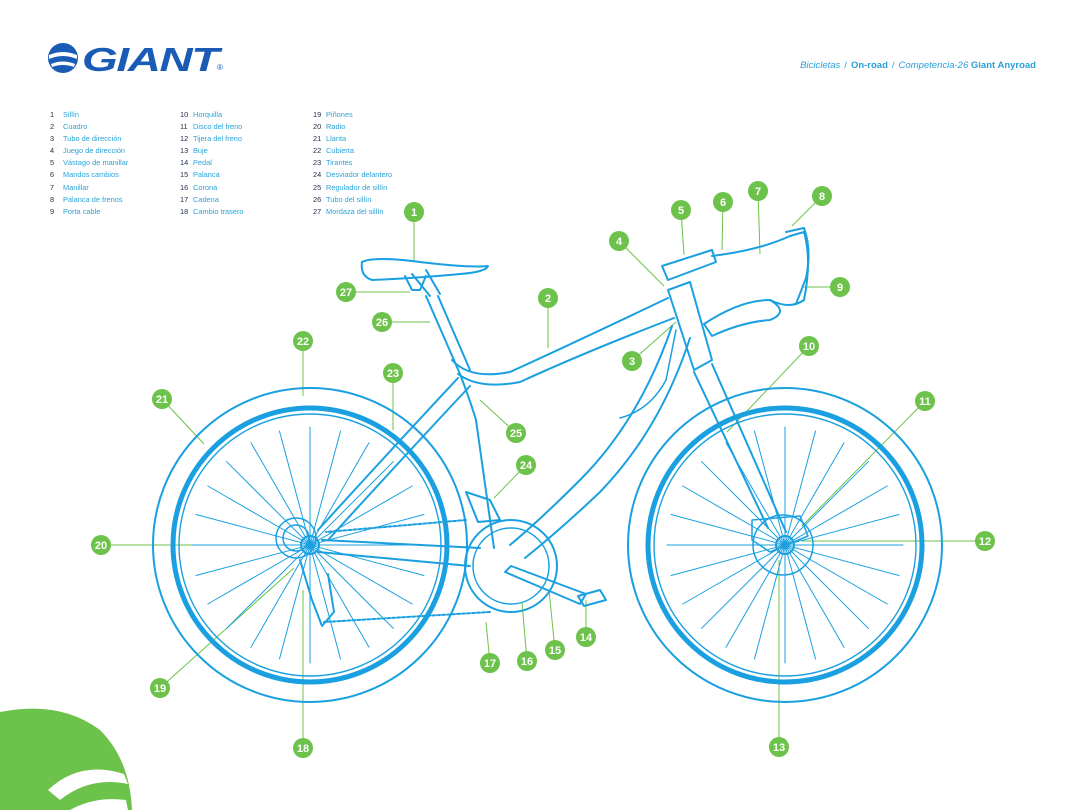  I want to click on svg-text: 19, so click(160, 689).